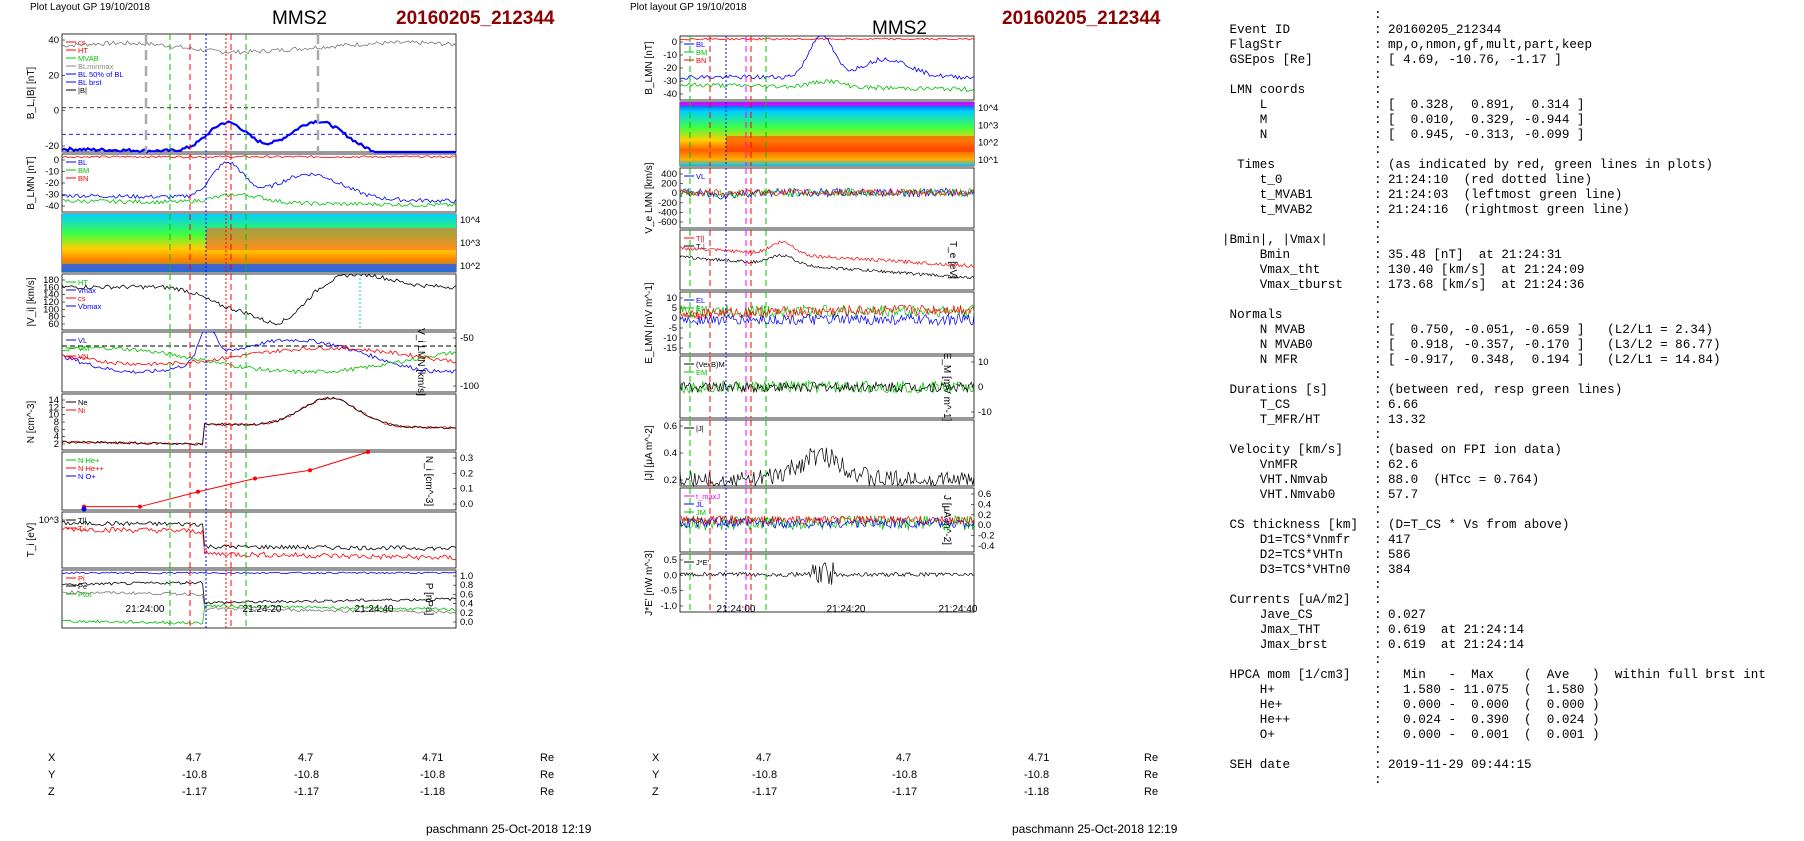 The width and height of the screenshot is (1804, 841). Describe the element at coordinates (701, 316) in the screenshot. I see `legend-label: EN` at that location.